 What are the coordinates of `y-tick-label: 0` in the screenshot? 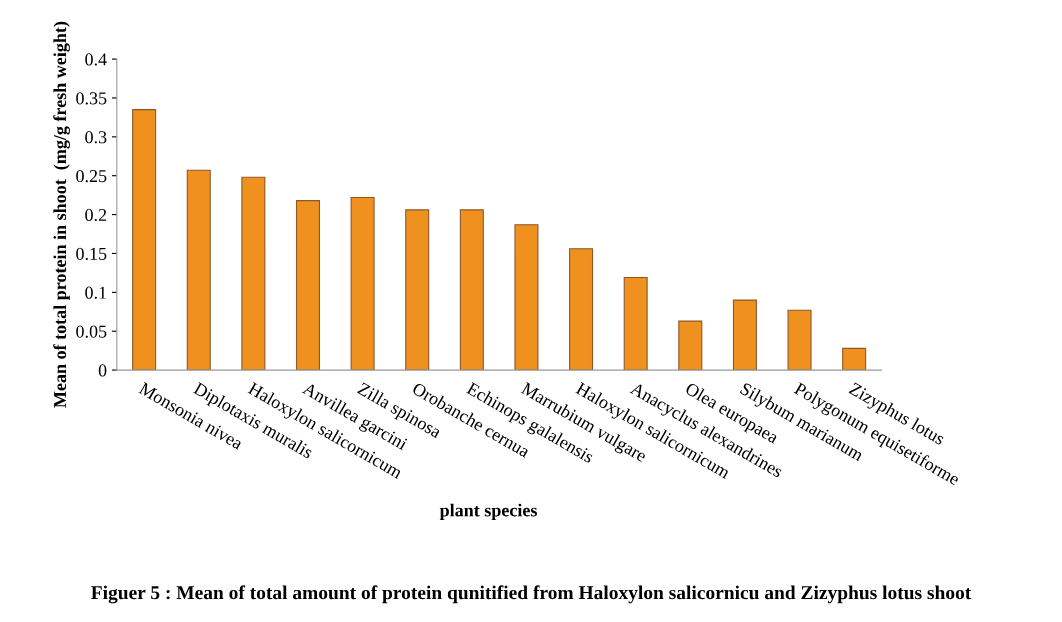 It's located at (102, 370).